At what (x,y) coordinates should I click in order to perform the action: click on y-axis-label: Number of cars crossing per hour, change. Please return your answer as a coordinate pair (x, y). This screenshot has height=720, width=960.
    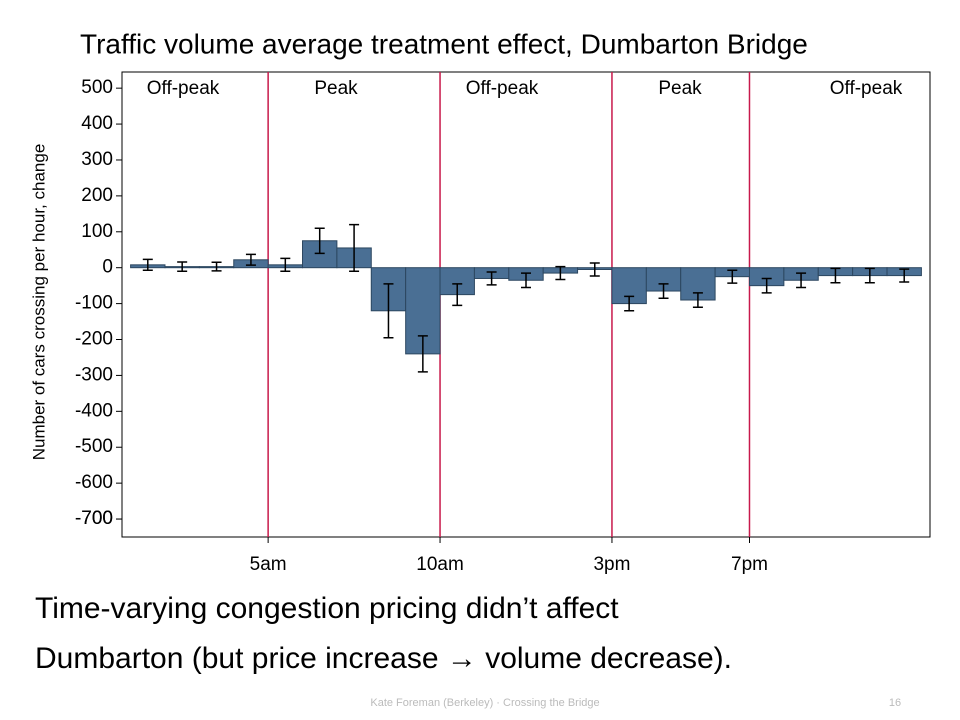
    Looking at the image, I should click on (38, 302).